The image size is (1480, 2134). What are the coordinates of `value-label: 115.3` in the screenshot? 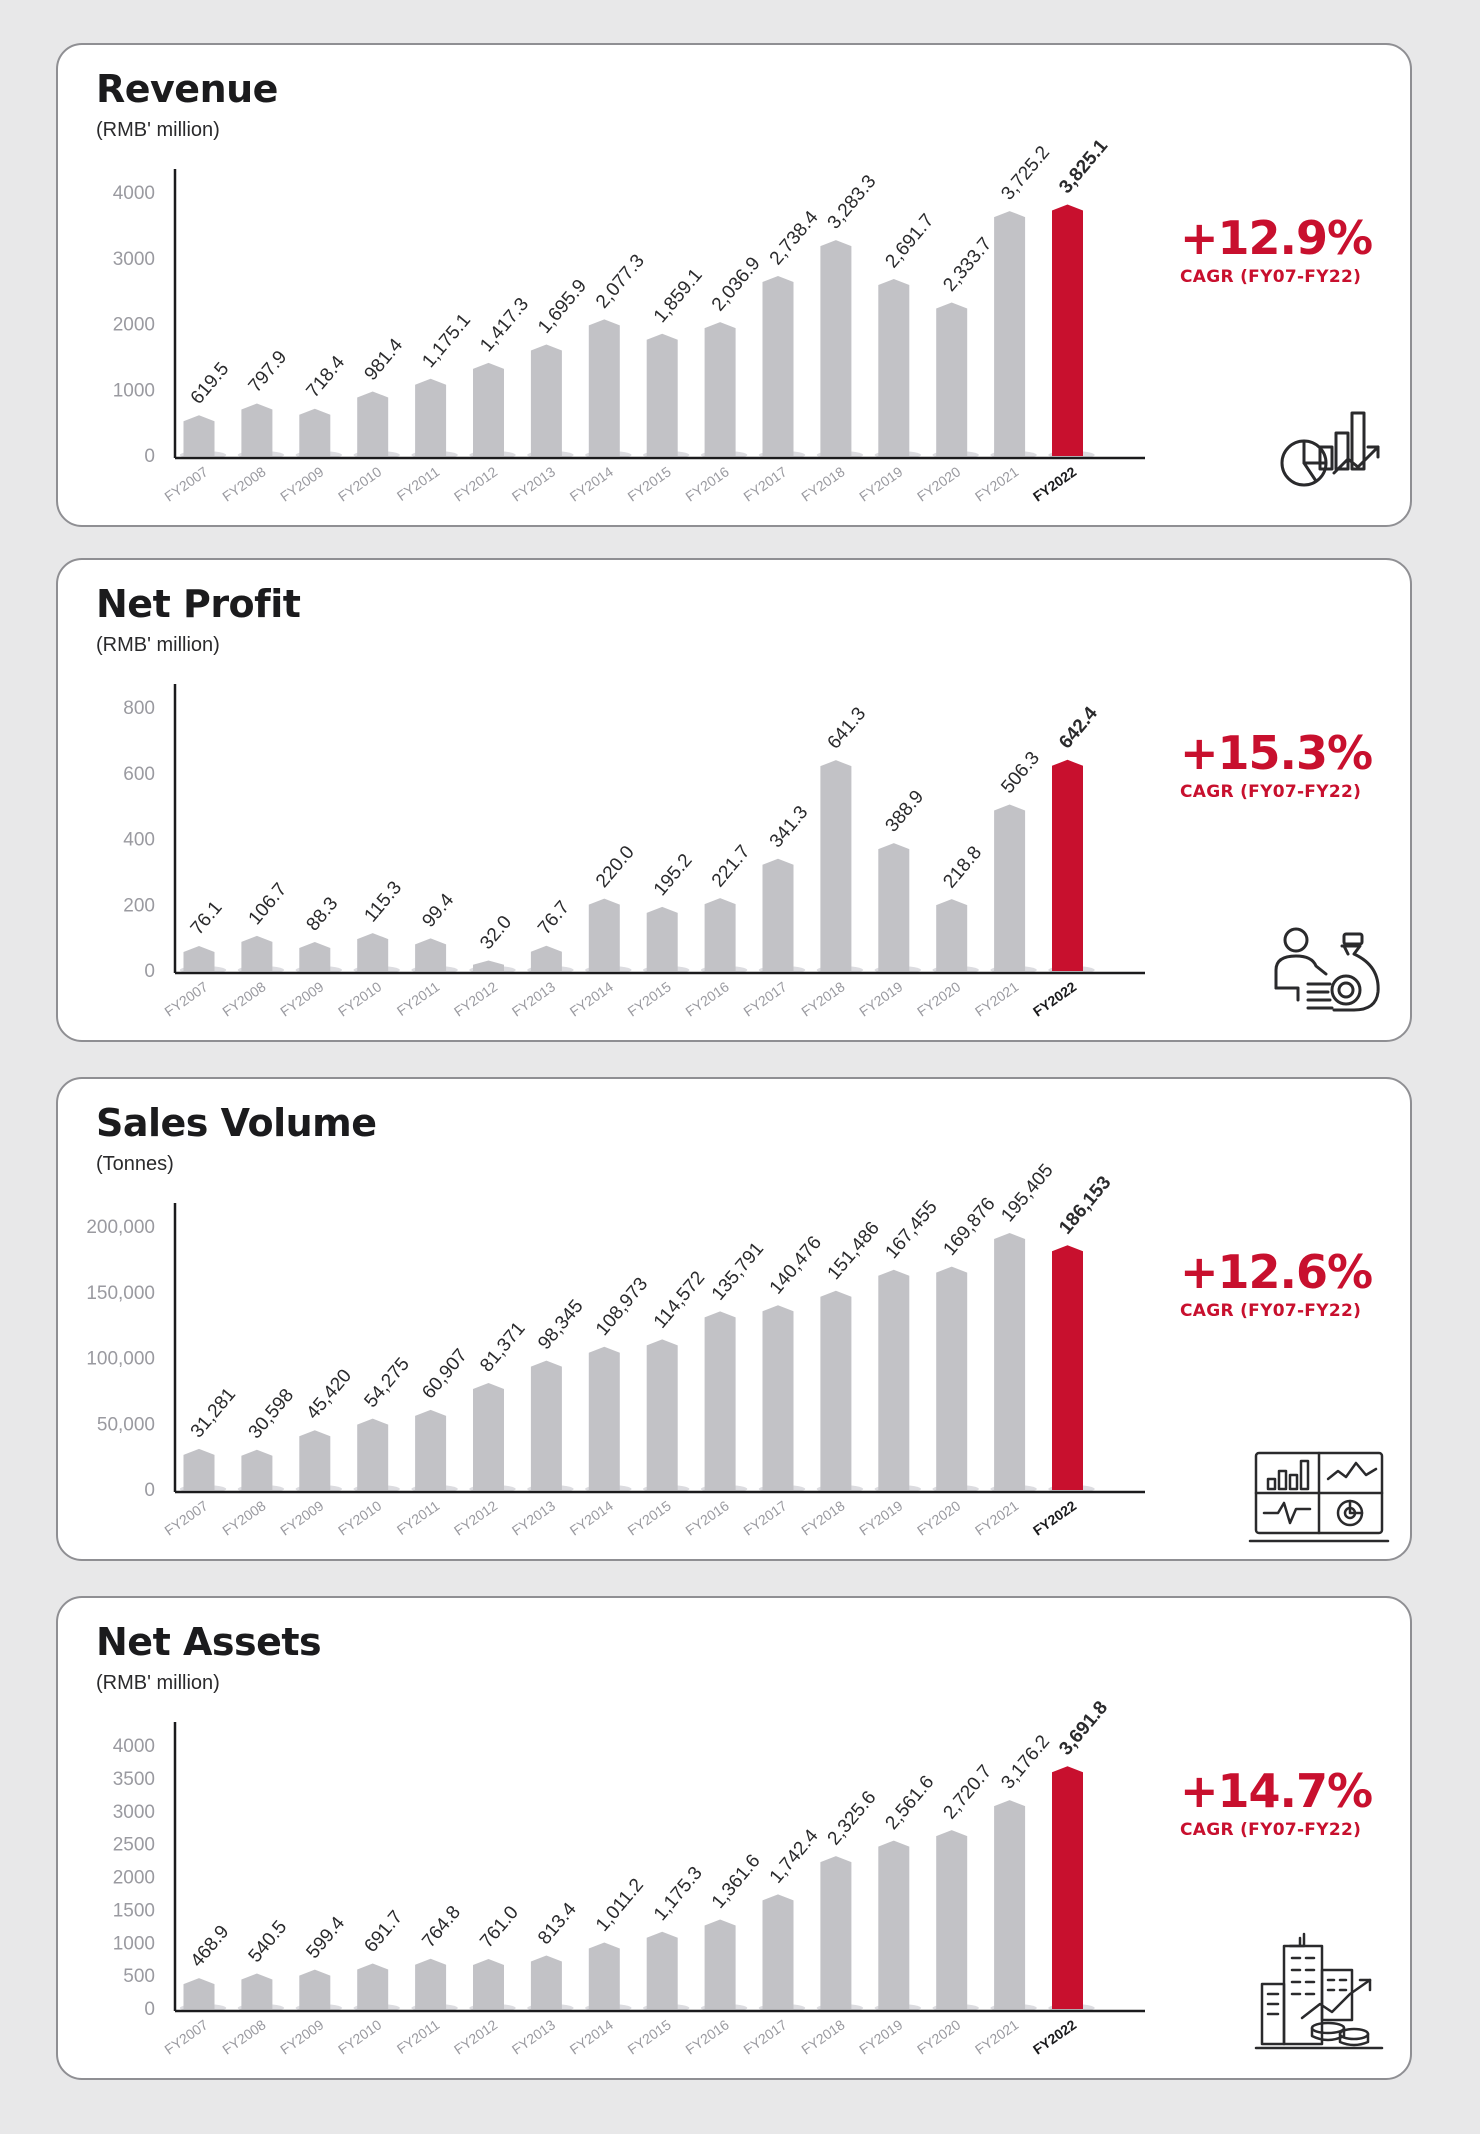 It's located at (383, 901).